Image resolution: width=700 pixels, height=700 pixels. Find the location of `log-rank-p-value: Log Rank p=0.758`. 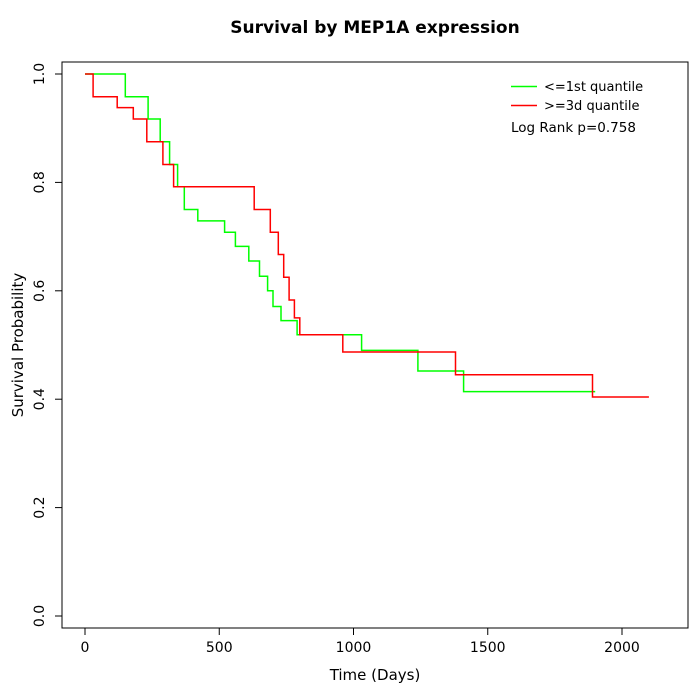

log-rank-p-value: Log Rank p=0.758 is located at coordinates (573, 128).